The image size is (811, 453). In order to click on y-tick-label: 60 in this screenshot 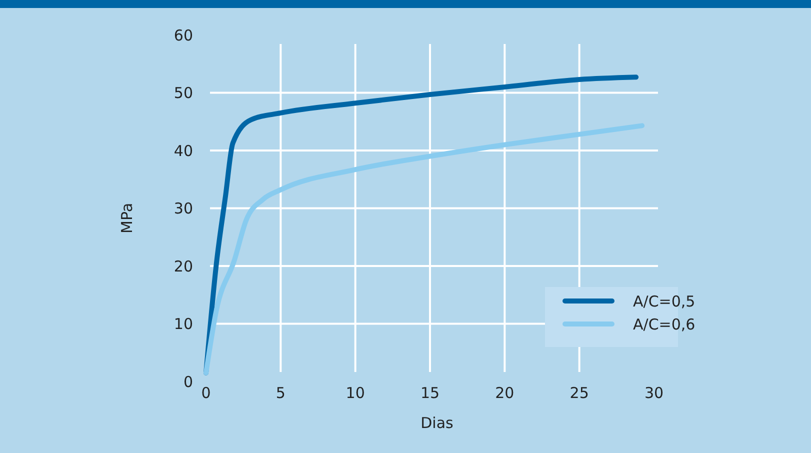, I will do `click(183, 35)`.